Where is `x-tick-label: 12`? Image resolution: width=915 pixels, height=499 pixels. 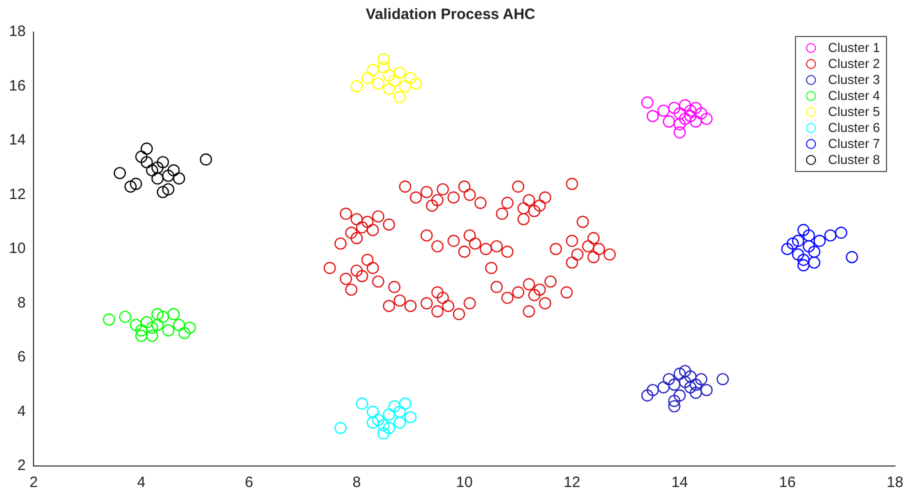 x-tick-label: 12 is located at coordinates (572, 483).